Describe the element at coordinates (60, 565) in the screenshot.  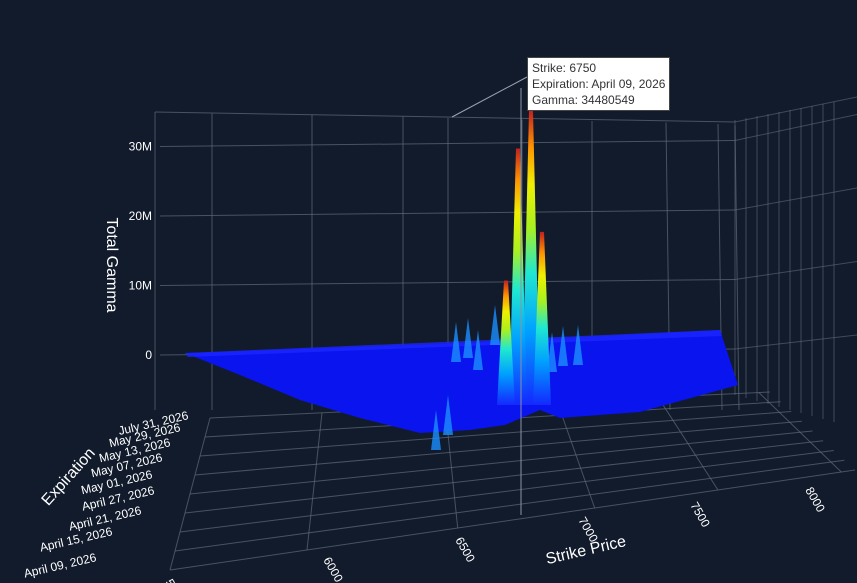
I see `y-tick-label: April 09, 2026` at that location.